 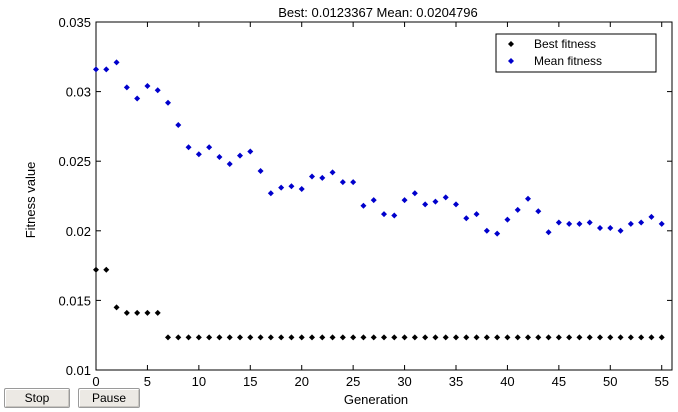 What do you see at coordinates (199, 381) in the screenshot?
I see `x-tick-label: 10` at bounding box center [199, 381].